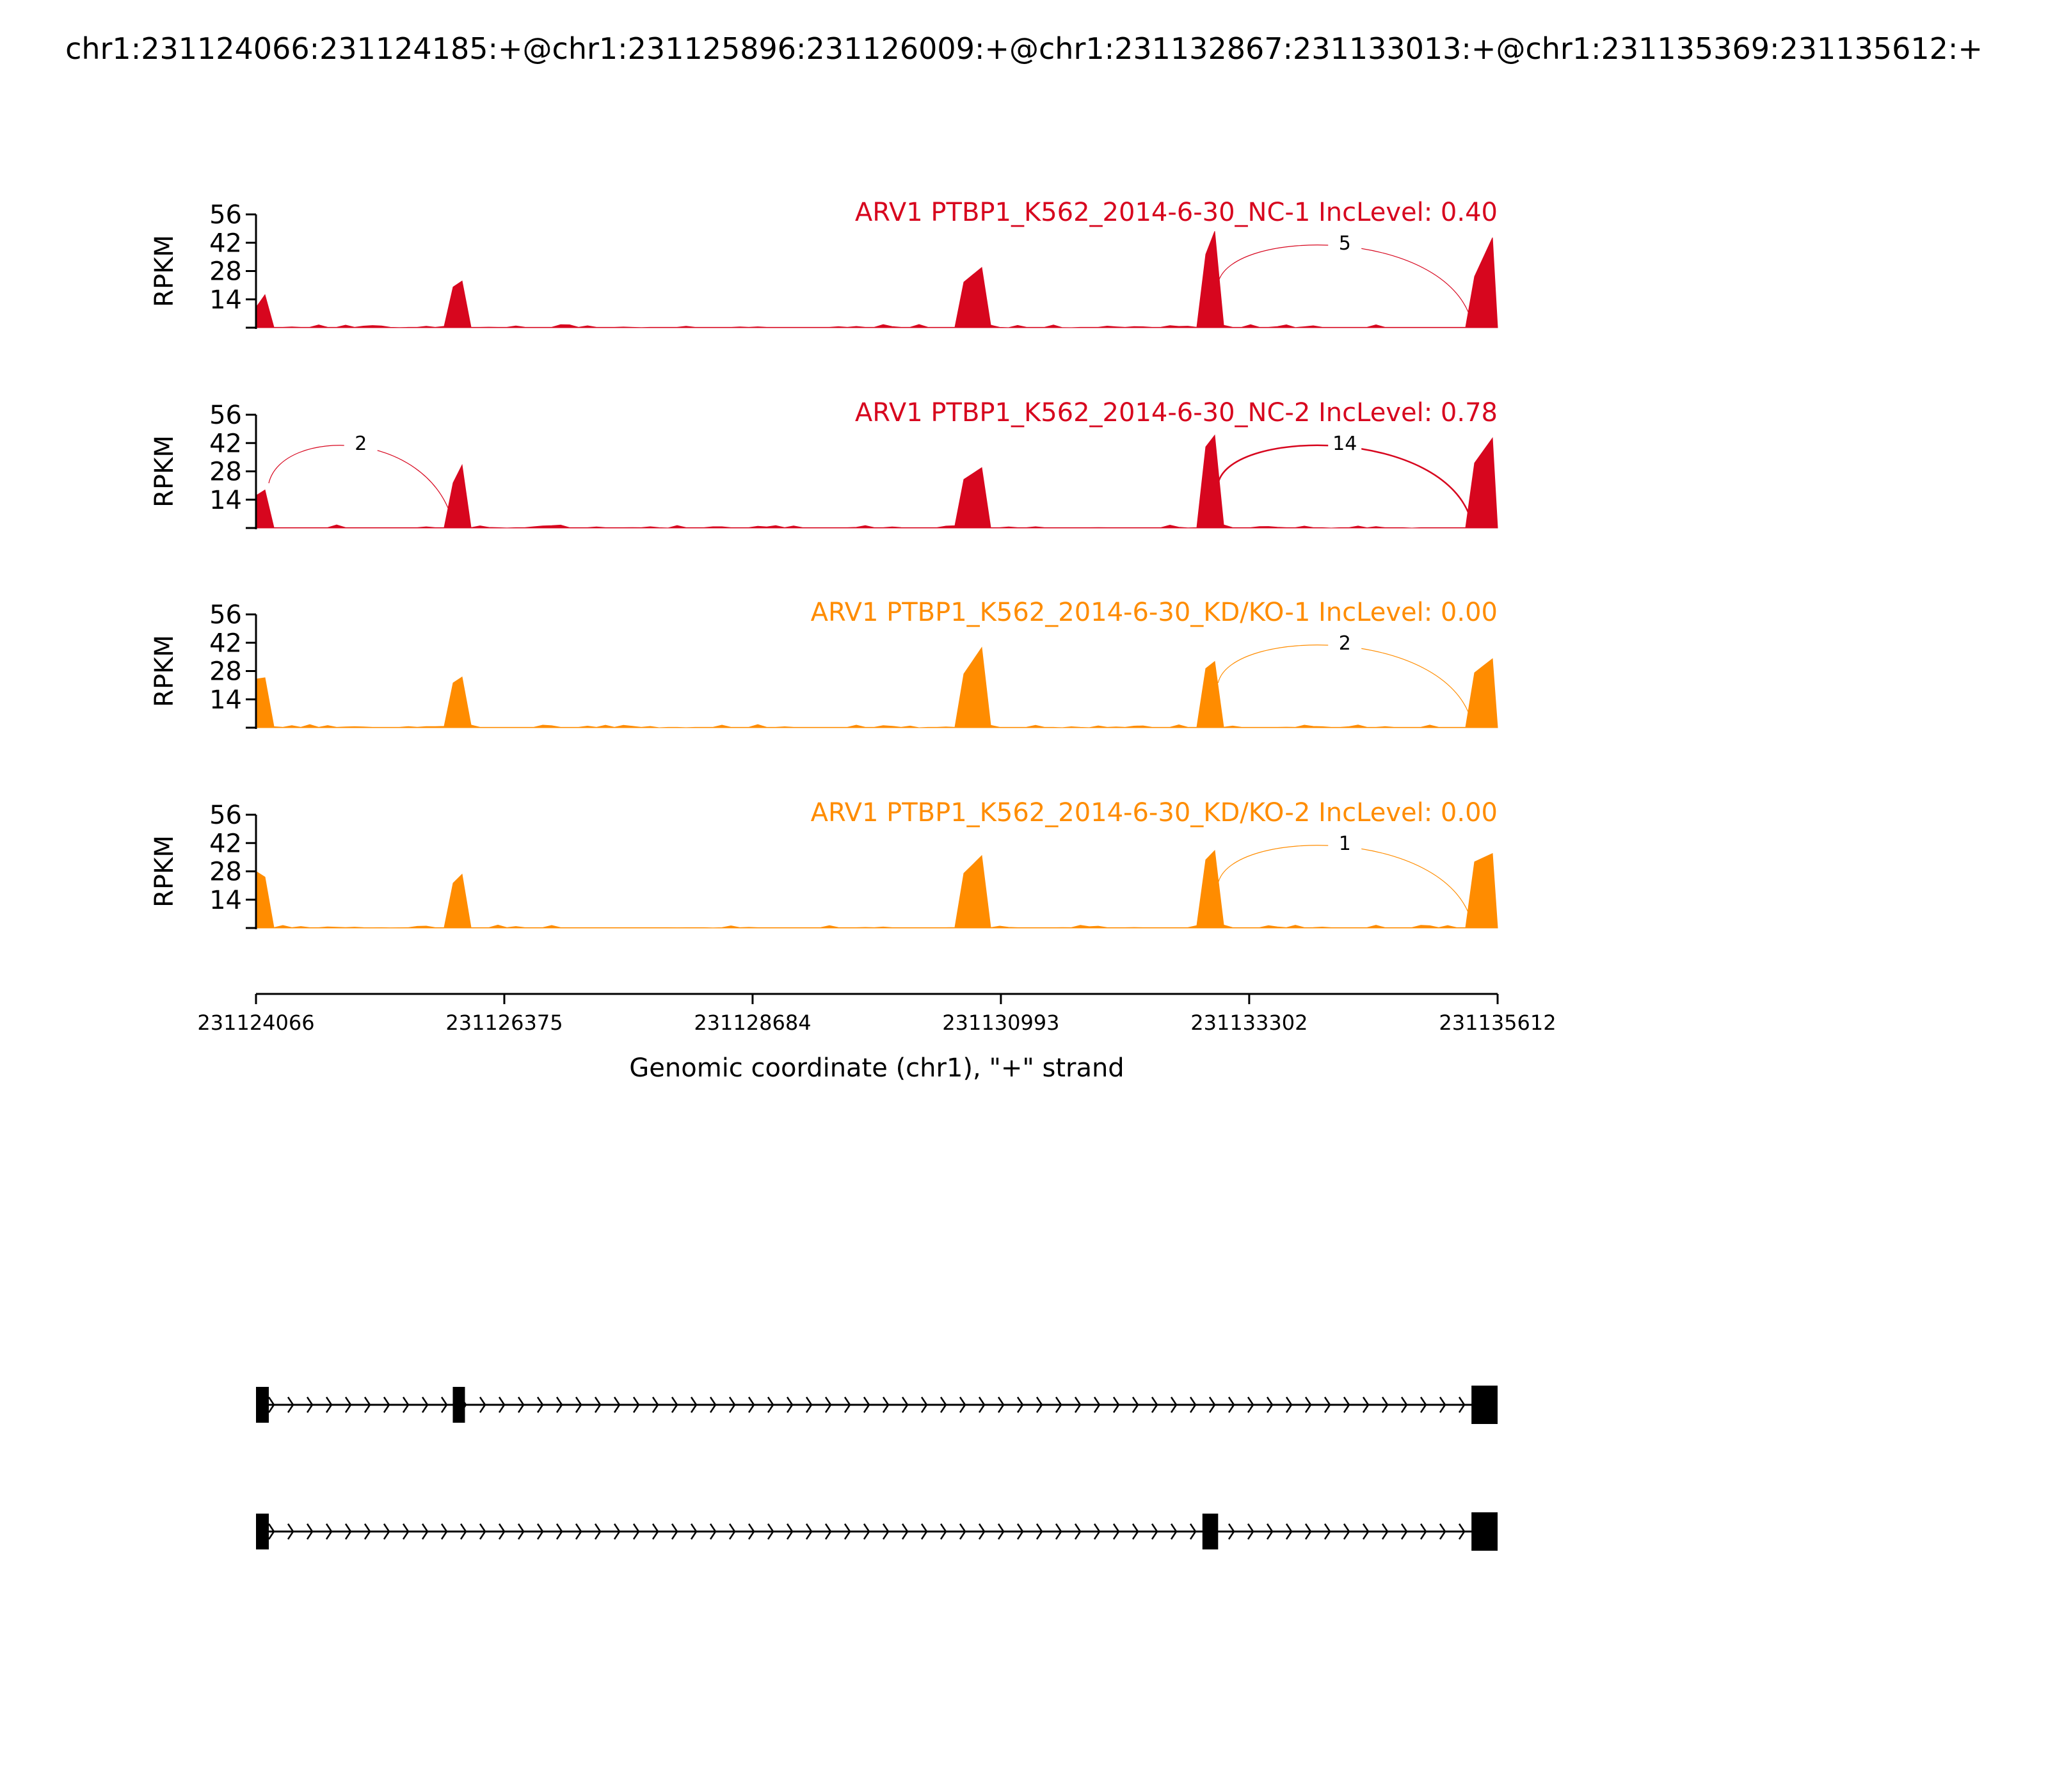 This screenshot has width=2048, height=1792. I want to click on coverage-area, so click(876, 481).